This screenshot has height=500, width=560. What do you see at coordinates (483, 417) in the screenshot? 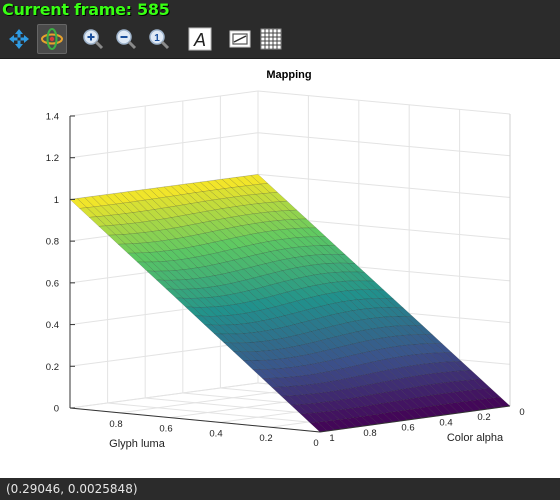
I see `x-tick-label: 0.2` at bounding box center [483, 417].